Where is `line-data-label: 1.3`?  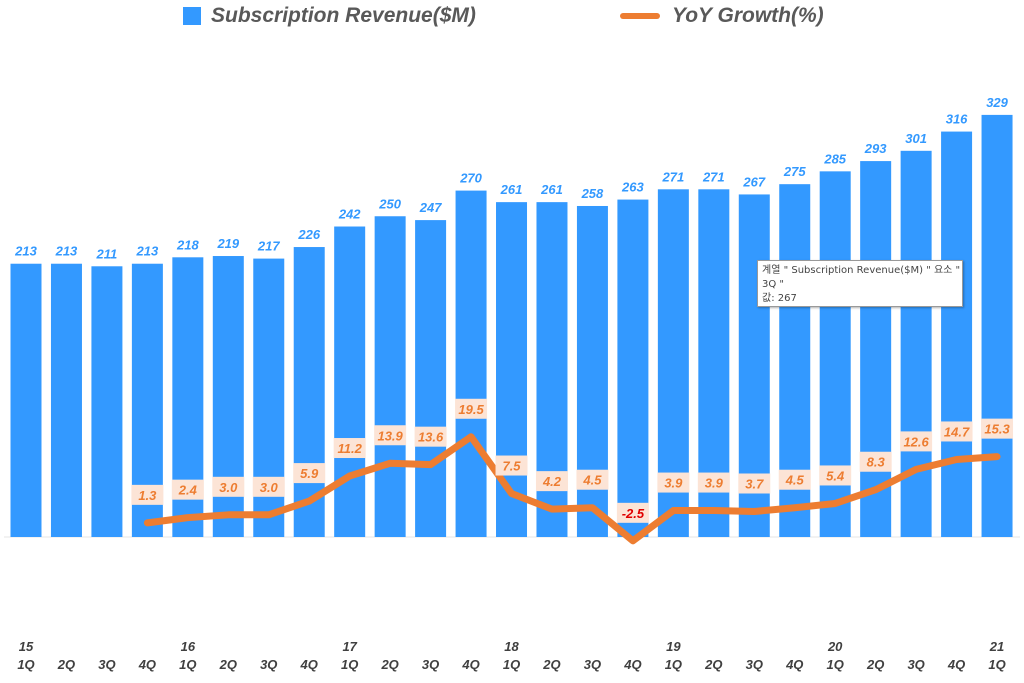 line-data-label: 1.3 is located at coordinates (147, 495).